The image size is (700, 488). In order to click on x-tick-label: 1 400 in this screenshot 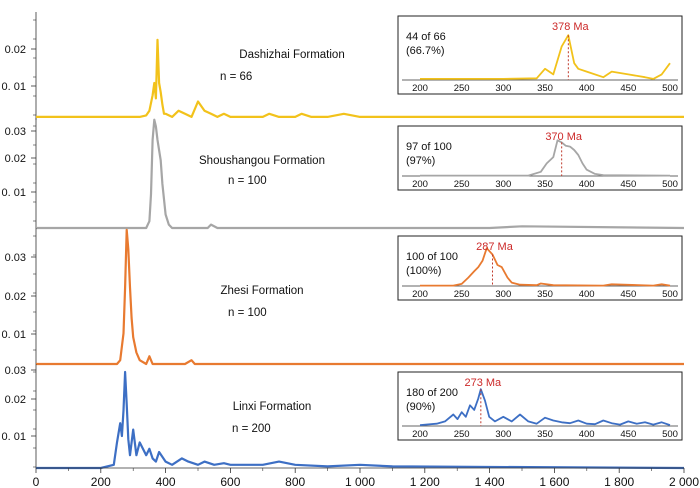, I will do `click(490, 481)`.